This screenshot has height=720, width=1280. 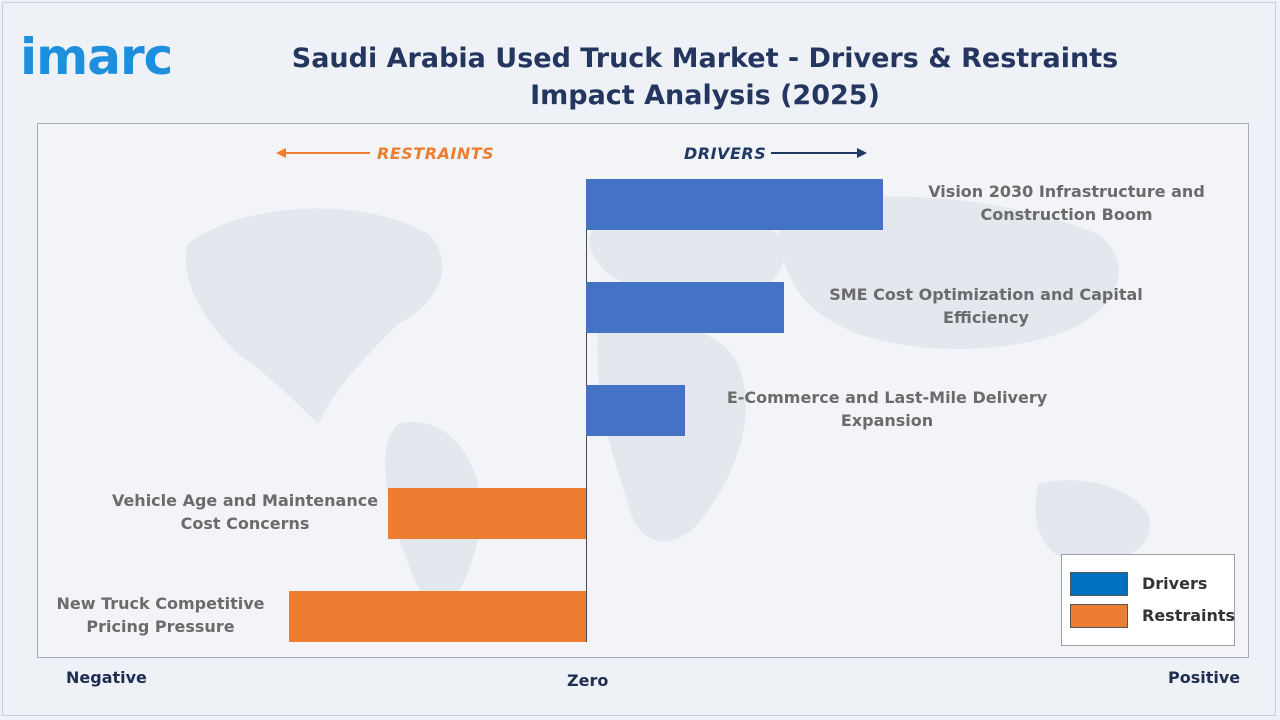 I want to click on legend-swatch-restraints, so click(x=1099, y=616).